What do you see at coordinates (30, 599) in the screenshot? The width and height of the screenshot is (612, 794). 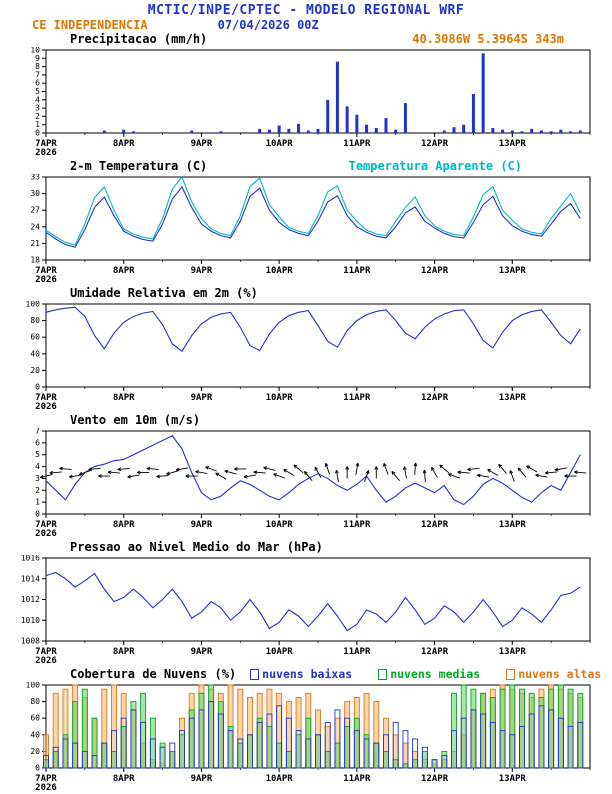 I see `svg-text: 1012` at bounding box center [30, 599].